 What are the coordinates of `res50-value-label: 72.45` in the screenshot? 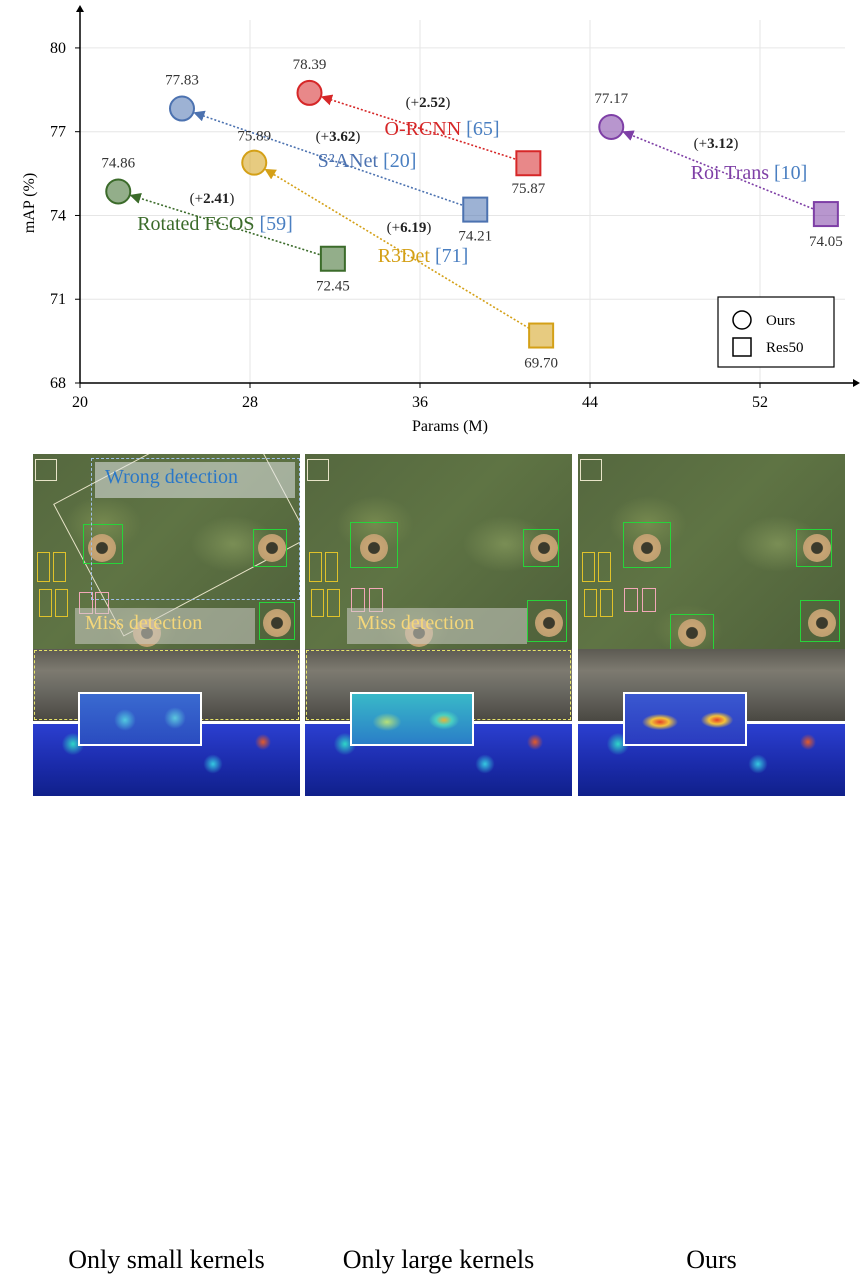 It's located at (333, 287).